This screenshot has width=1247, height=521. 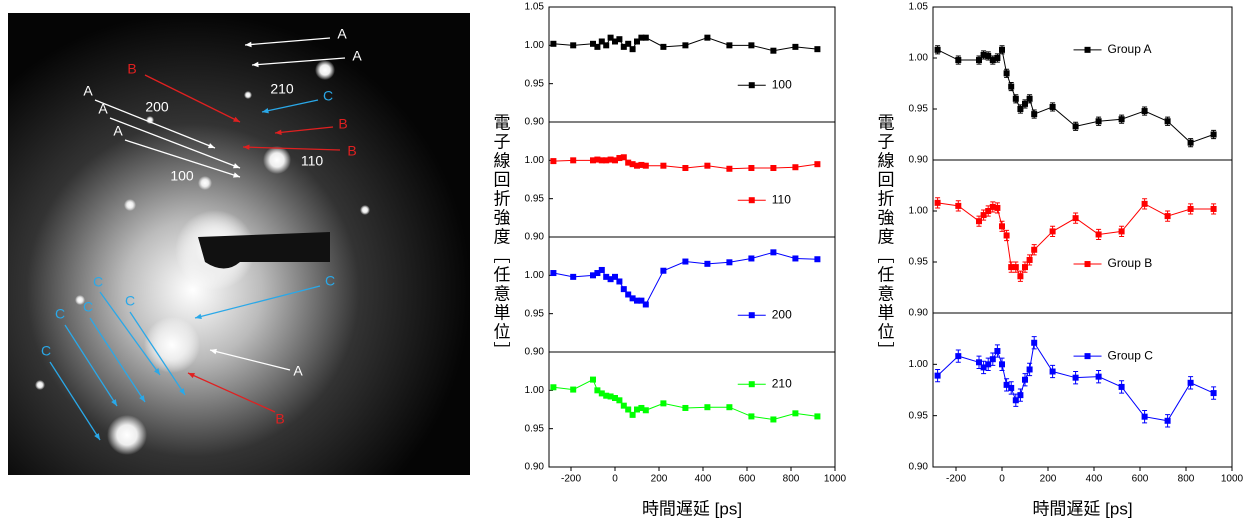 What do you see at coordinates (130, 301) in the screenshot?
I see `image-label: C` at bounding box center [130, 301].